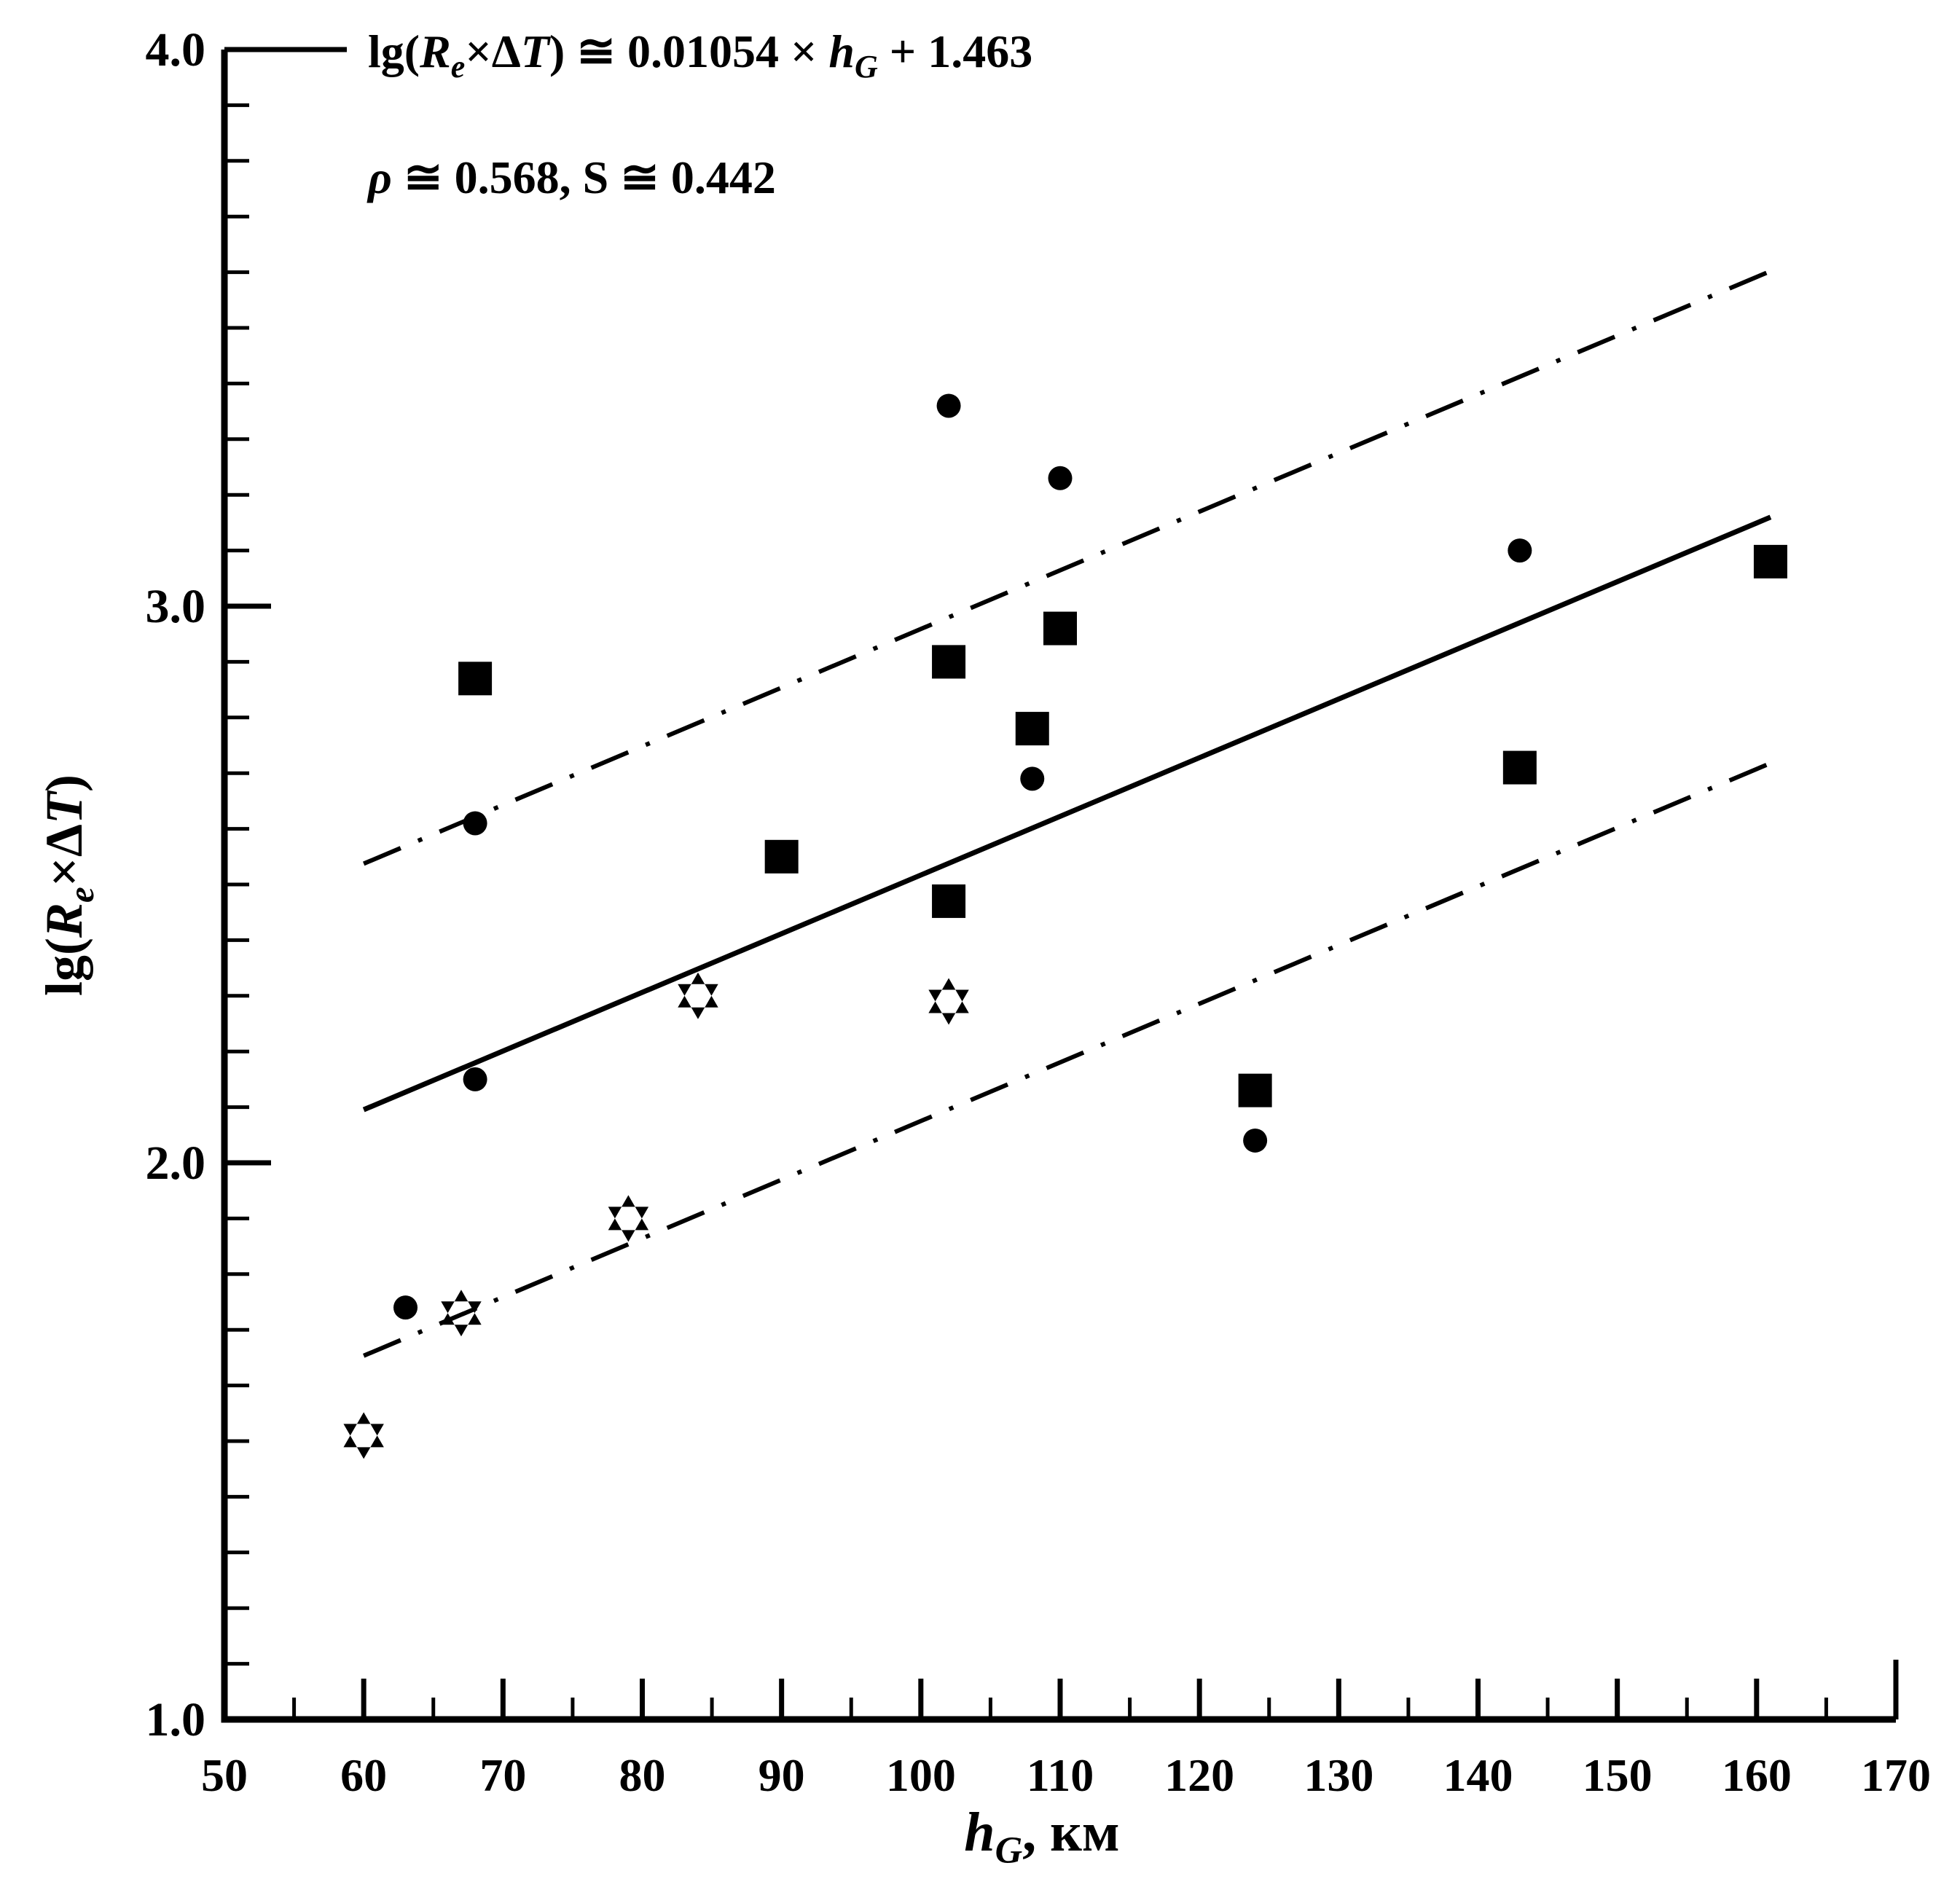 The width and height of the screenshot is (1960, 1887). What do you see at coordinates (176, 1163) in the screenshot?
I see `y-tick-label: 2.0` at bounding box center [176, 1163].